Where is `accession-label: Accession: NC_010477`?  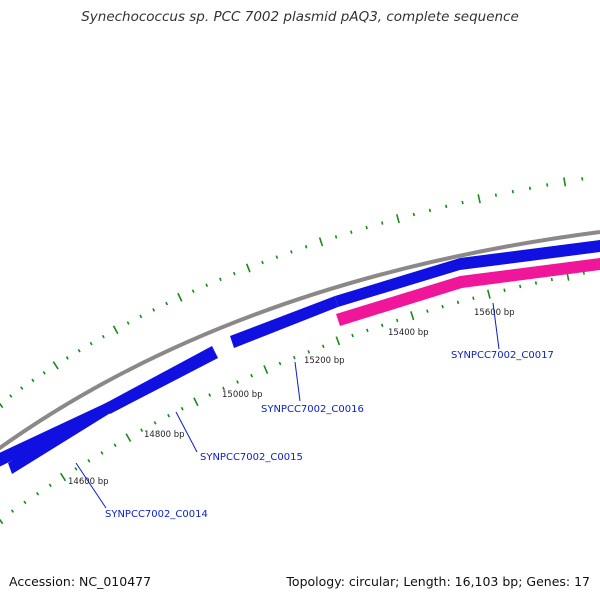 accession-label: Accession: NC_010477 is located at coordinates (80, 581).